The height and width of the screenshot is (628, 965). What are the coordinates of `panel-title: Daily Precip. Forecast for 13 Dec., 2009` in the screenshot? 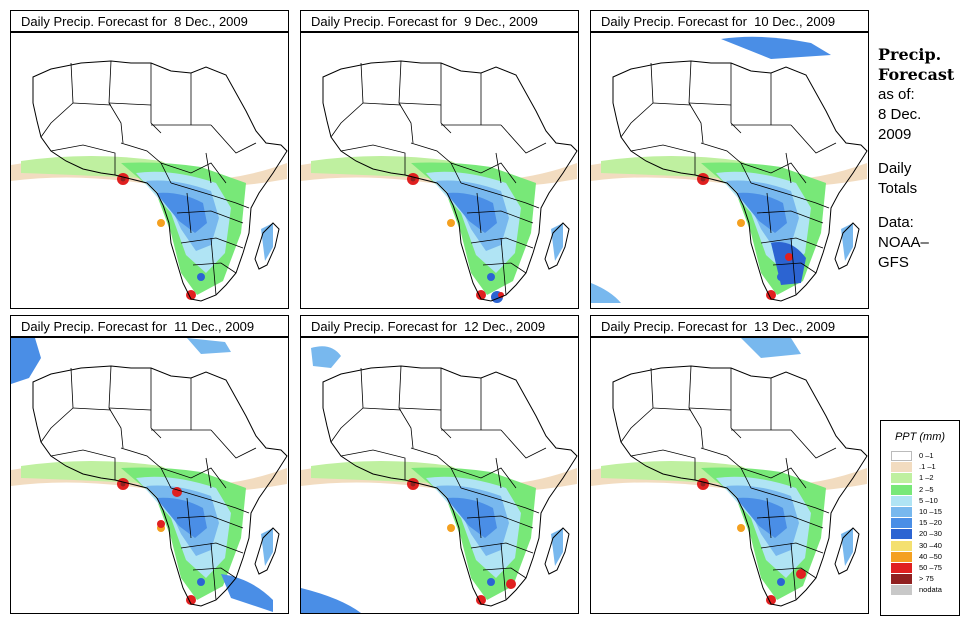 It's located at (729, 326).